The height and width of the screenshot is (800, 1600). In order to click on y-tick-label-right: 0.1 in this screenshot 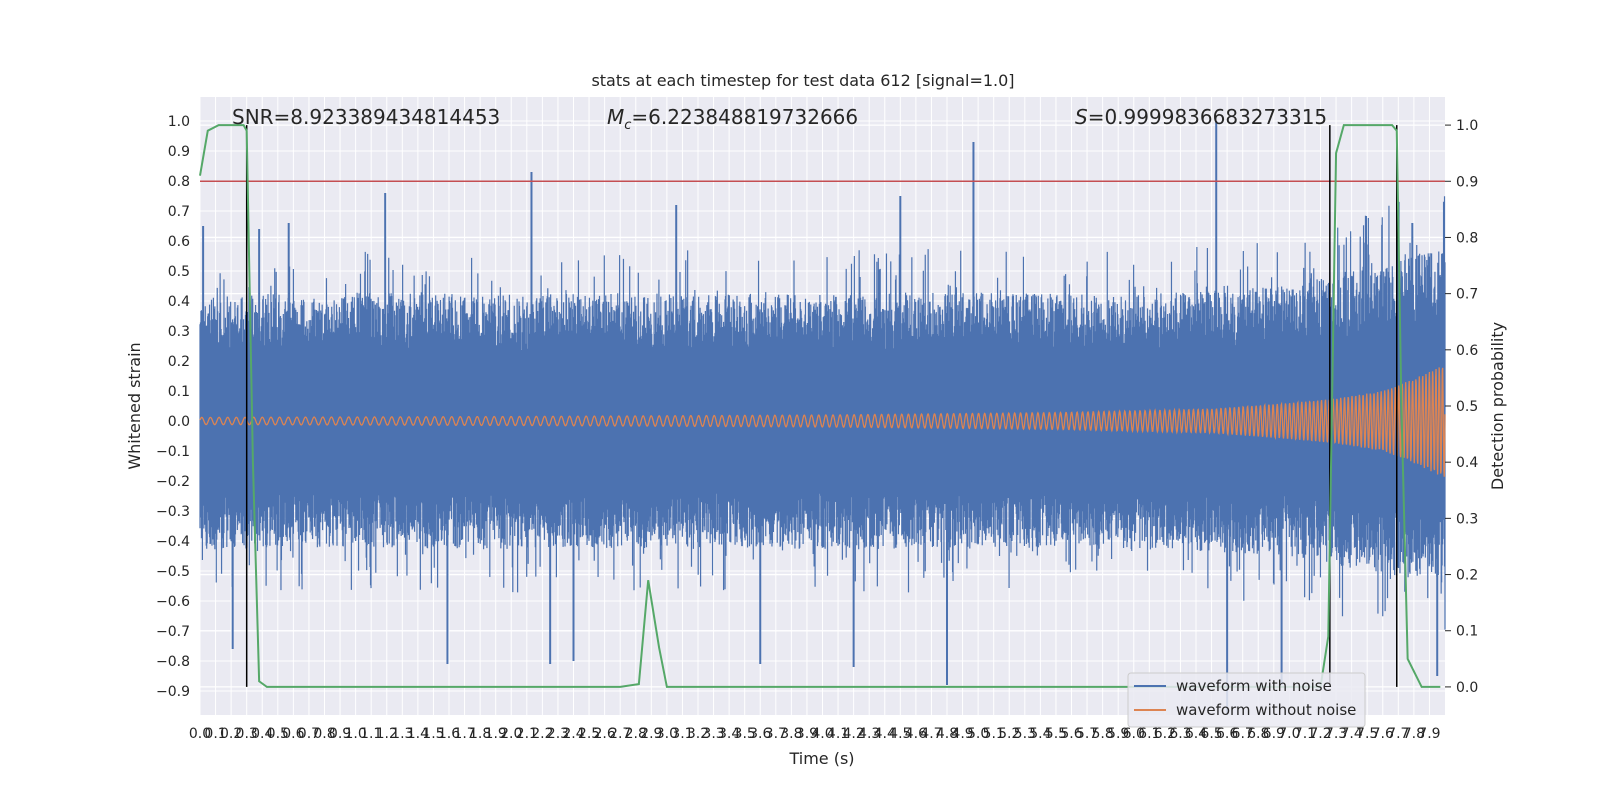, I will do `click(1467, 632)`.